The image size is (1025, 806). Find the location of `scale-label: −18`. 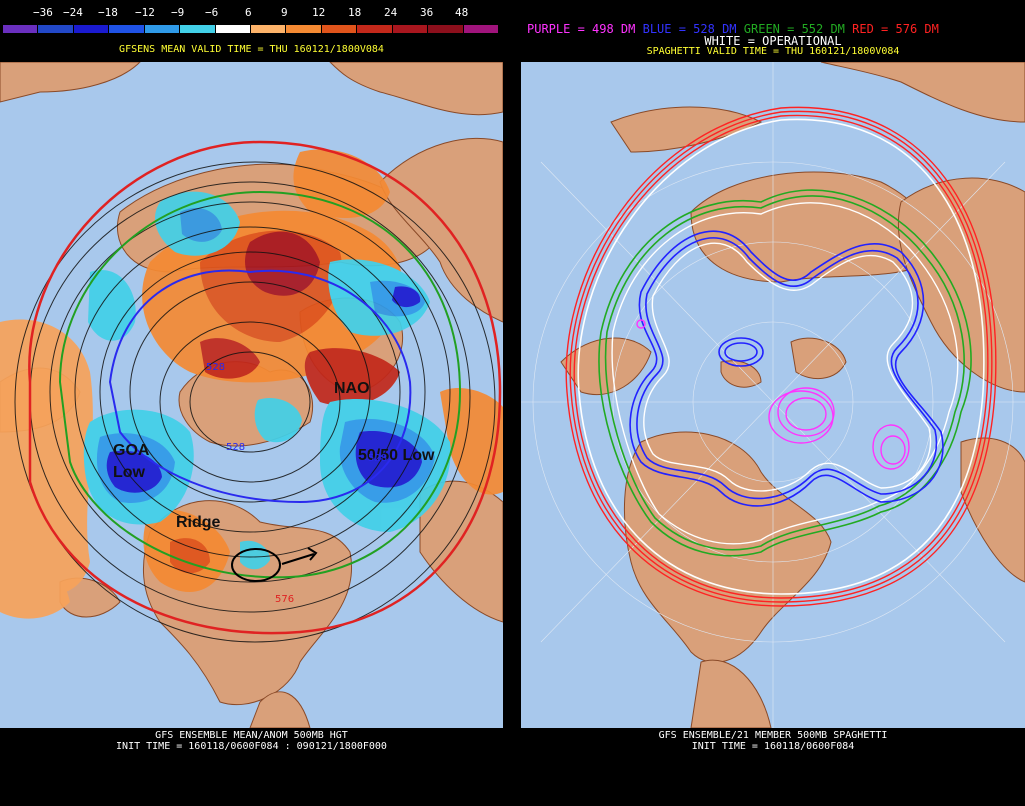

scale-label: −18 is located at coordinates (108, 12).